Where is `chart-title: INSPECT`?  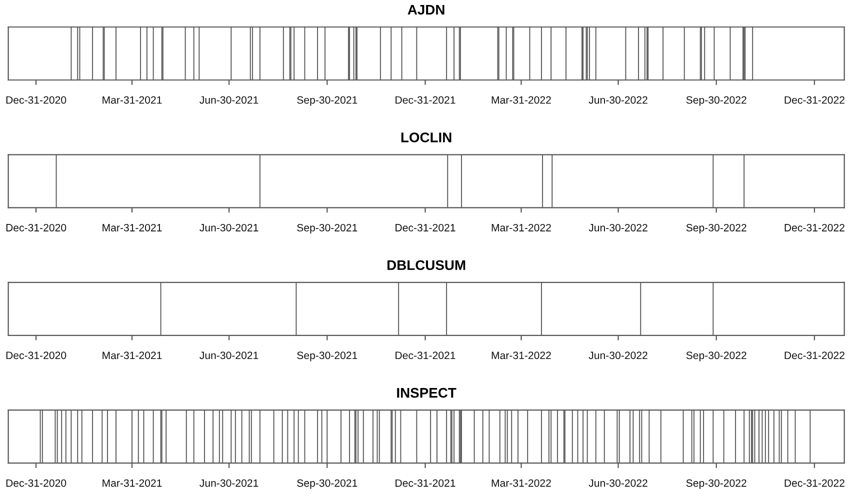
chart-title: INSPECT is located at coordinates (426, 393).